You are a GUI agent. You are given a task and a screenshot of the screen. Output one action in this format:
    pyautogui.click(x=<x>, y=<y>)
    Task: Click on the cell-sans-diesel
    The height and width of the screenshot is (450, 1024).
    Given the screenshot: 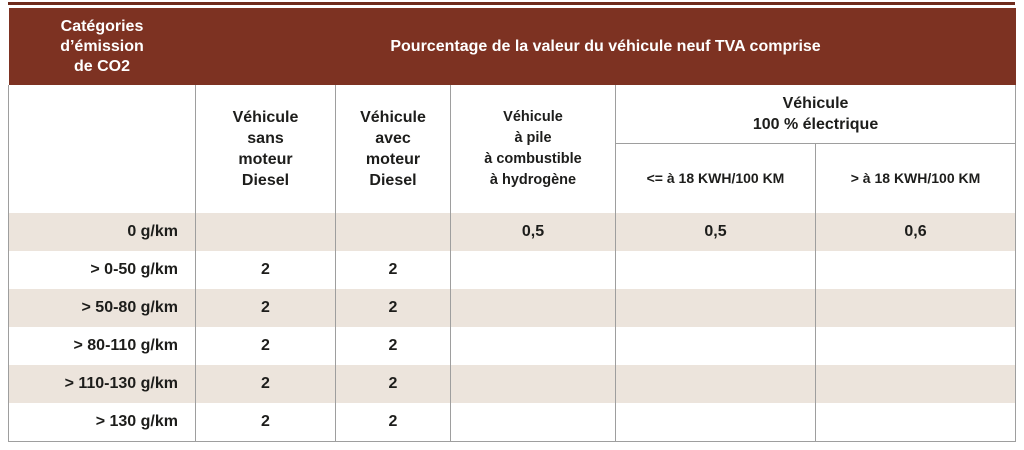 What is the action you would take?
    pyautogui.click(x=265, y=232)
    